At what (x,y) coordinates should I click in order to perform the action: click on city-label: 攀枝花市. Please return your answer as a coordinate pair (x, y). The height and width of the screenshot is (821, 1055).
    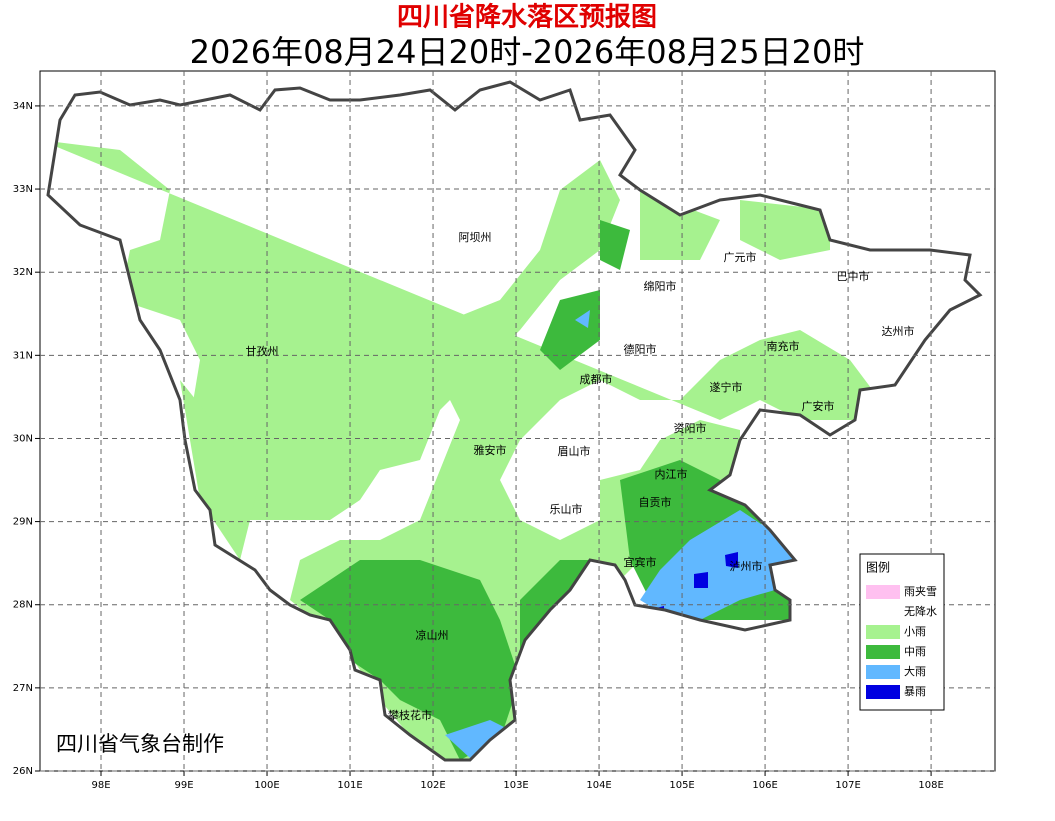
    Looking at the image, I should click on (410, 715).